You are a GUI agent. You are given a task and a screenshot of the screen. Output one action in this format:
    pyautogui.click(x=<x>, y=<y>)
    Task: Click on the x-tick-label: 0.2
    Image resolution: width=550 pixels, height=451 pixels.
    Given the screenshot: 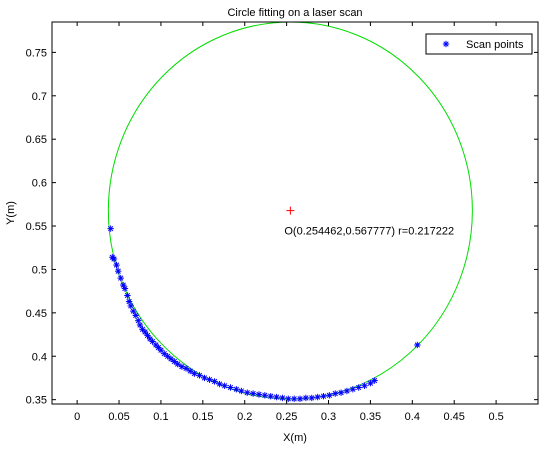 What is the action you would take?
    pyautogui.click(x=244, y=417)
    